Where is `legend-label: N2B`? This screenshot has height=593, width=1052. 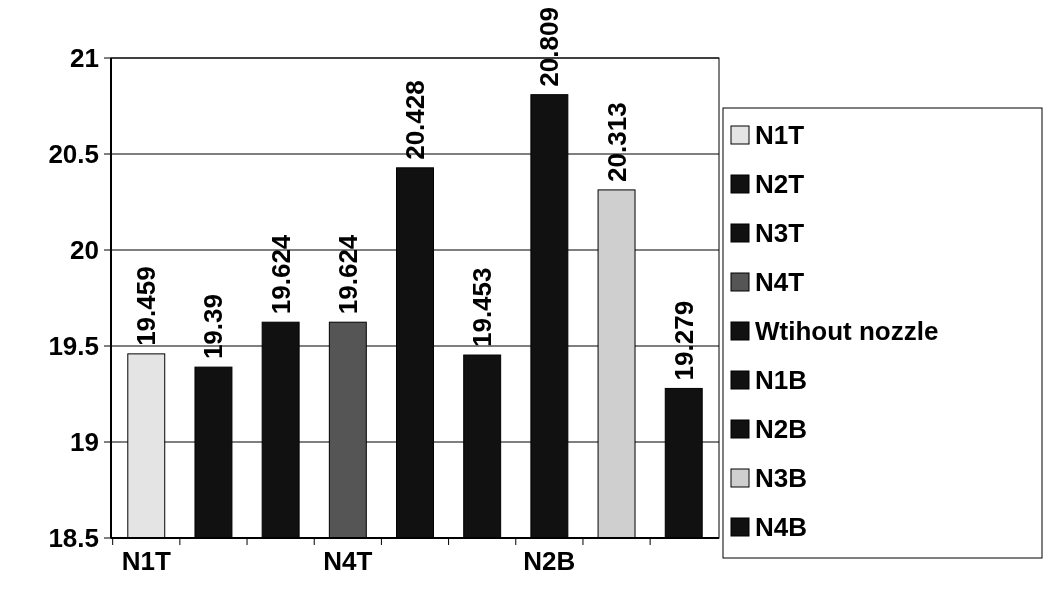
legend-label: N2B is located at coordinates (781, 429).